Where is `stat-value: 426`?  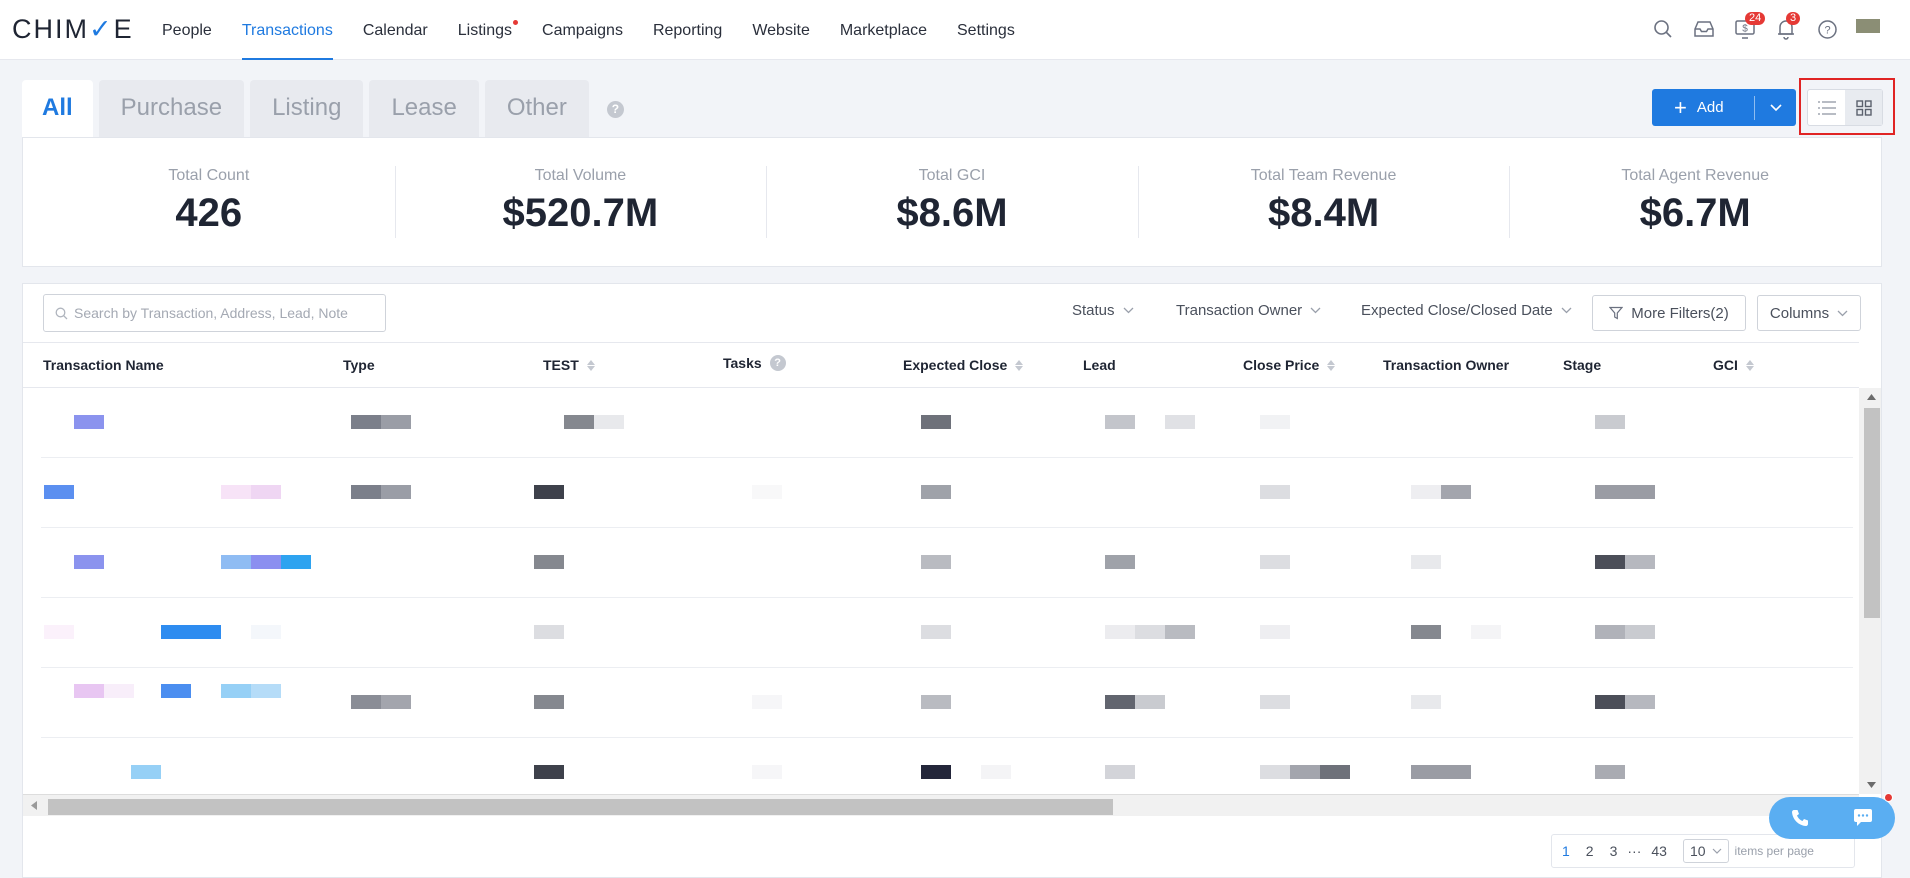 stat-value: 426 is located at coordinates (209, 213).